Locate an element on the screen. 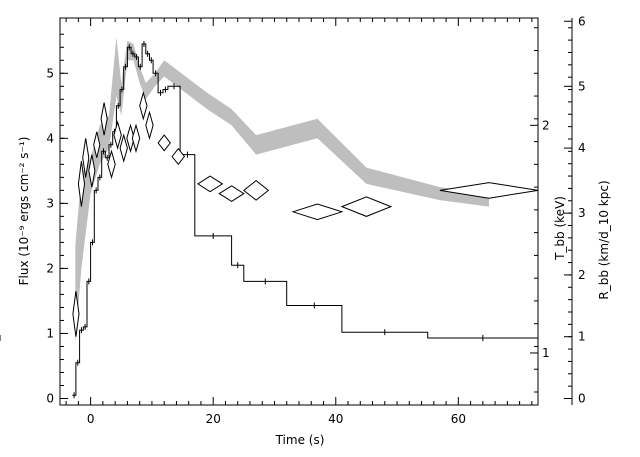  right-axis-1-tick-label: 2 is located at coordinates (546, 125).